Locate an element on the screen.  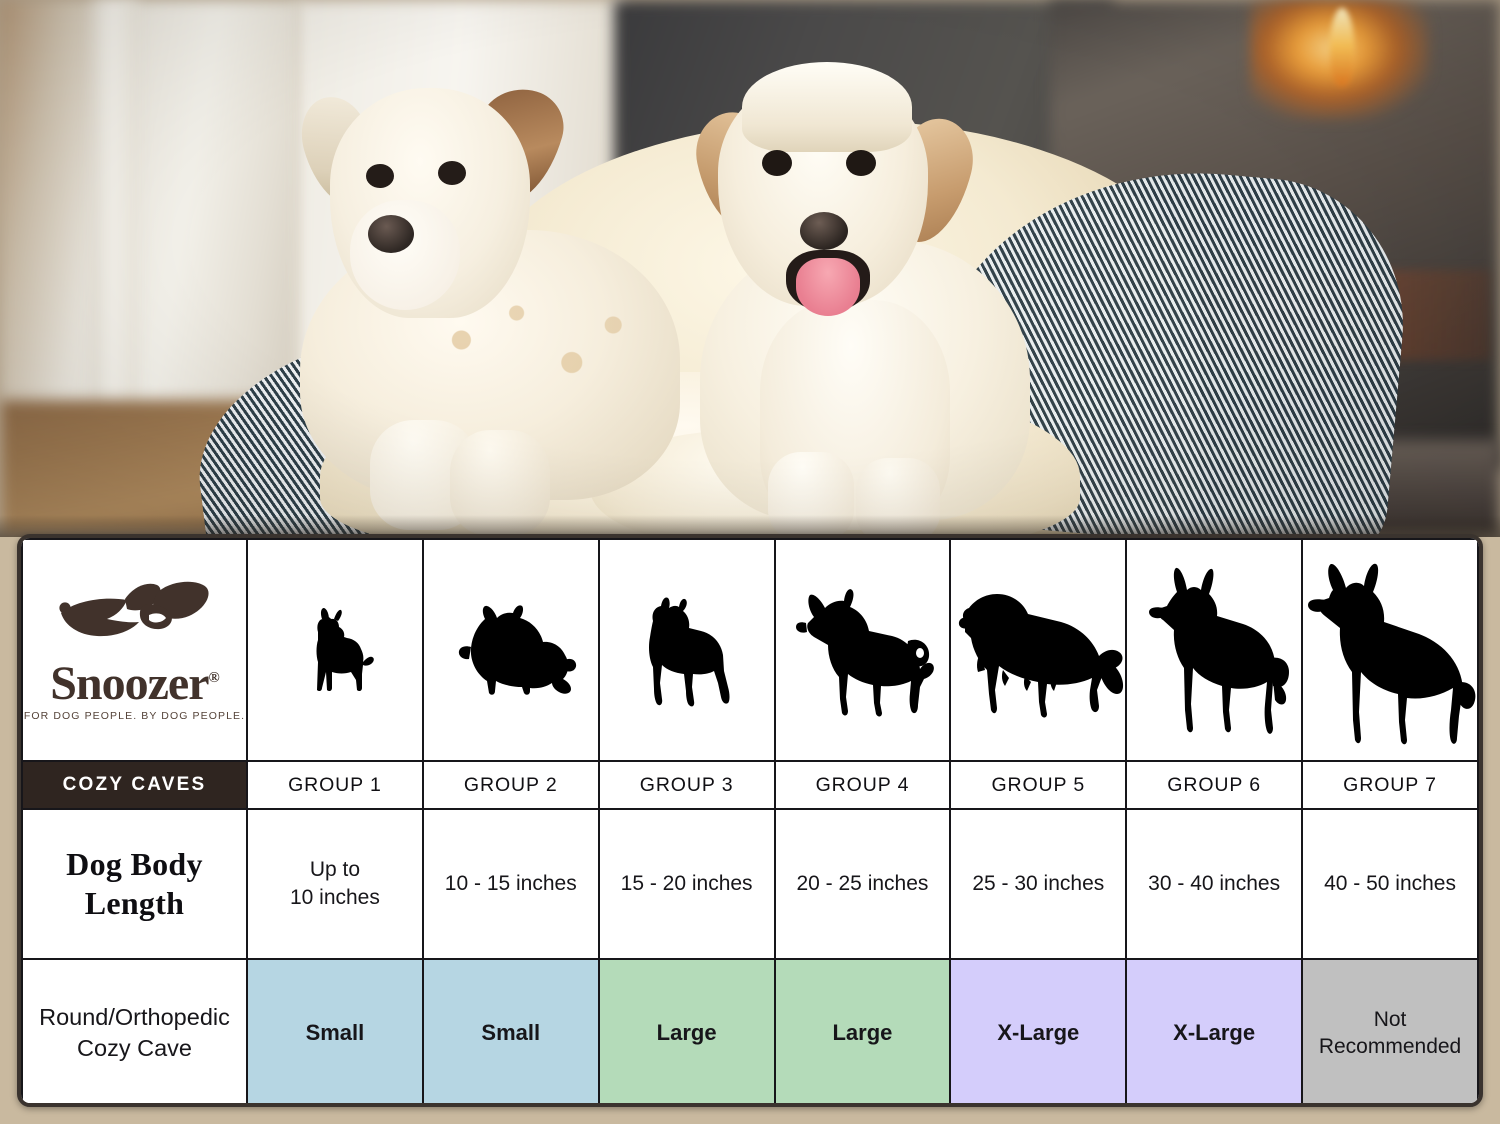
photo-fire-flame is located at coordinates (1342, 47).